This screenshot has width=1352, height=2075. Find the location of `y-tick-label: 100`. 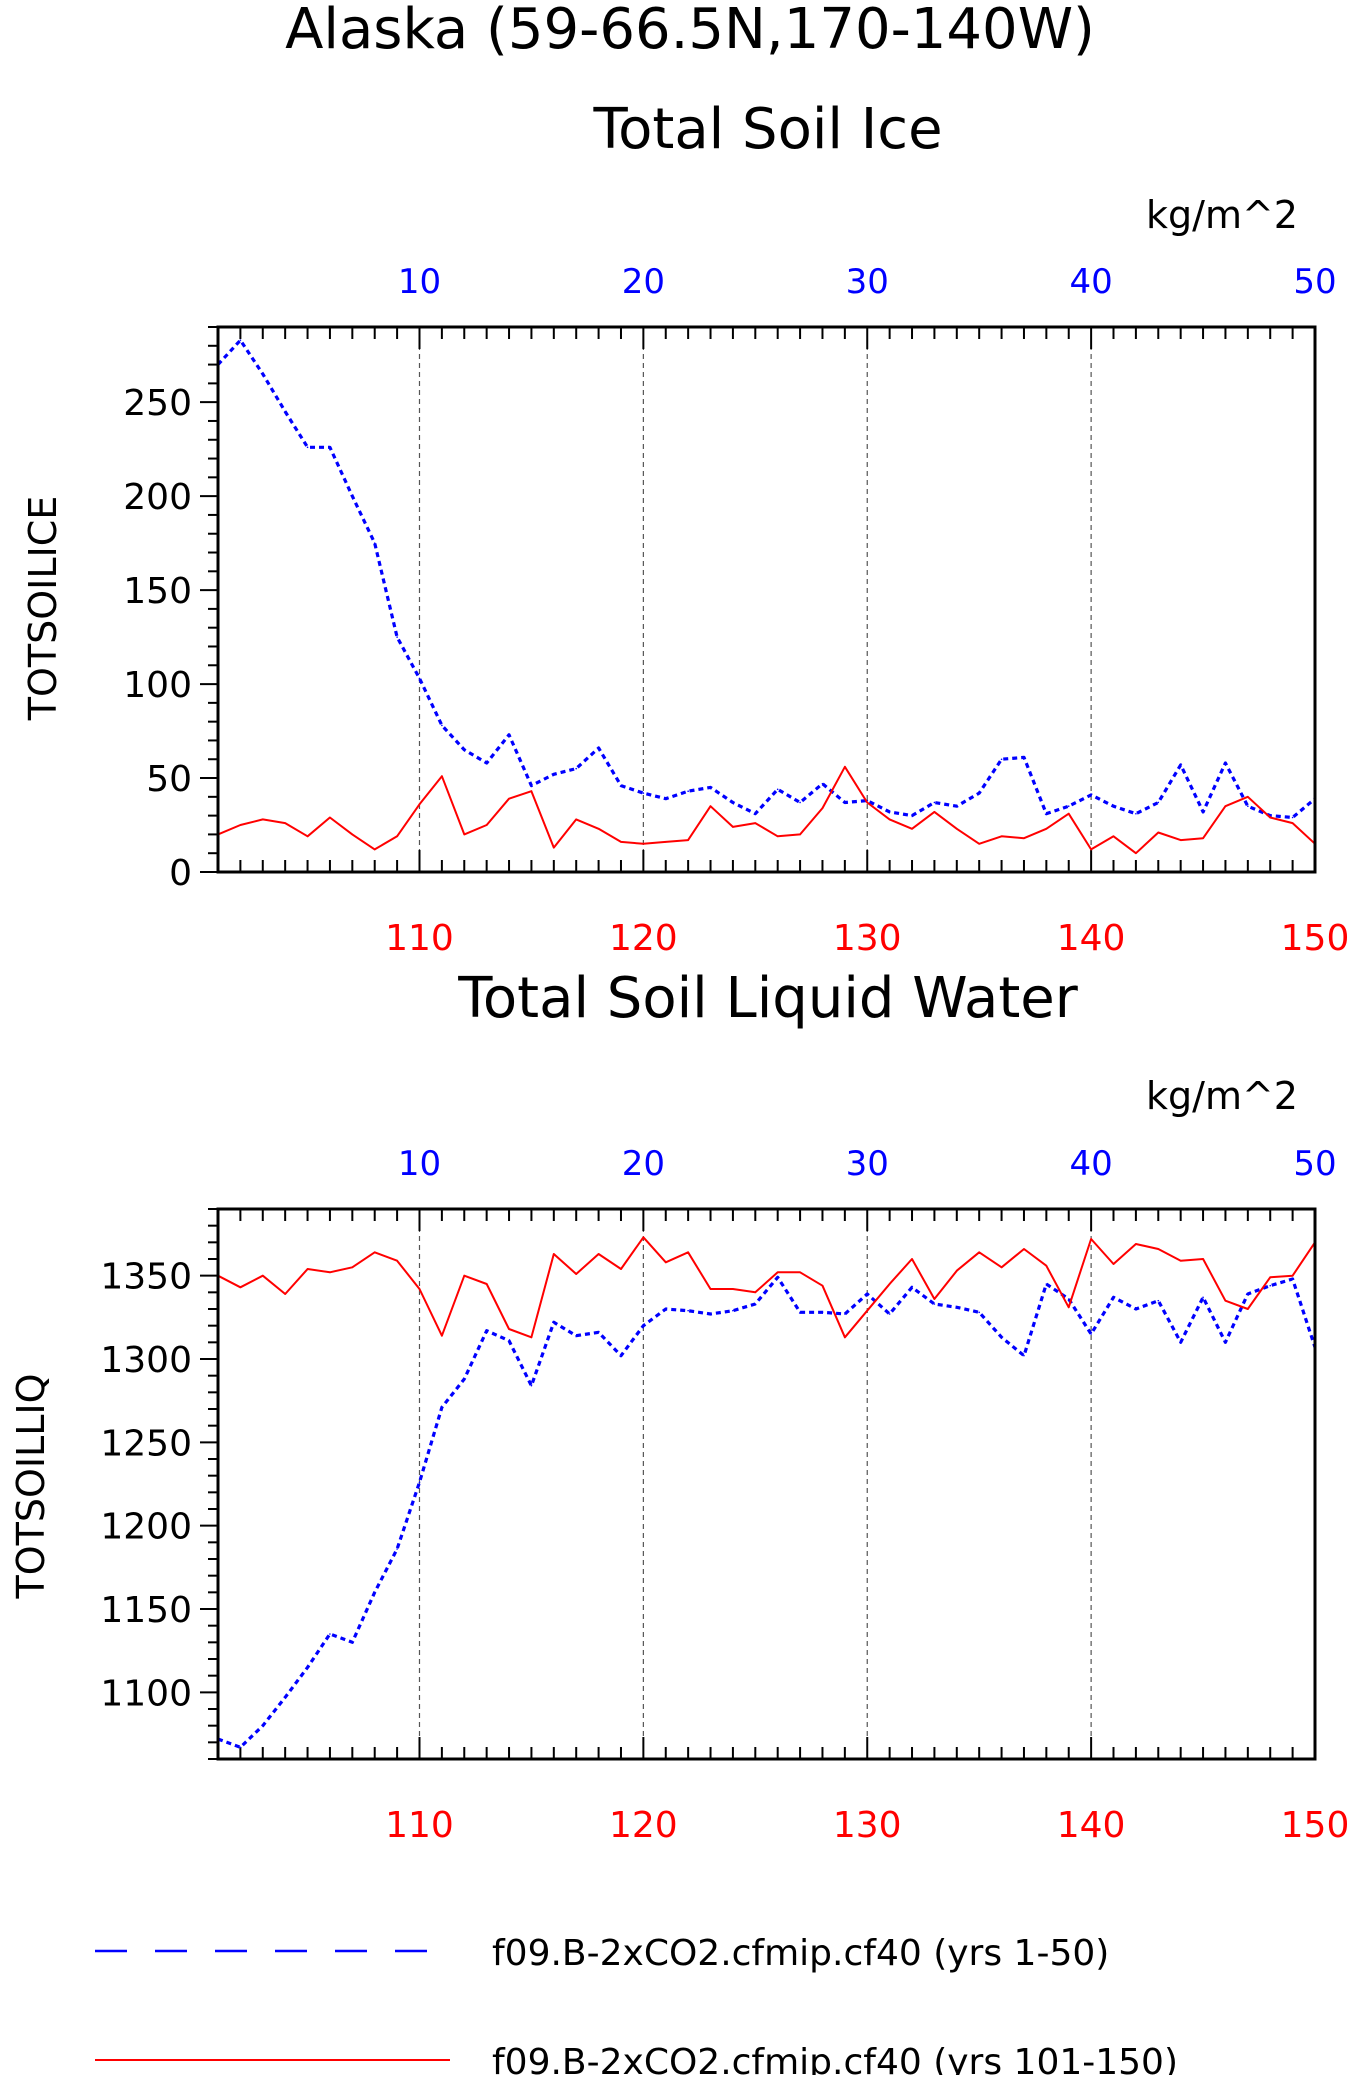

y-tick-label: 100 is located at coordinates (157, 685).